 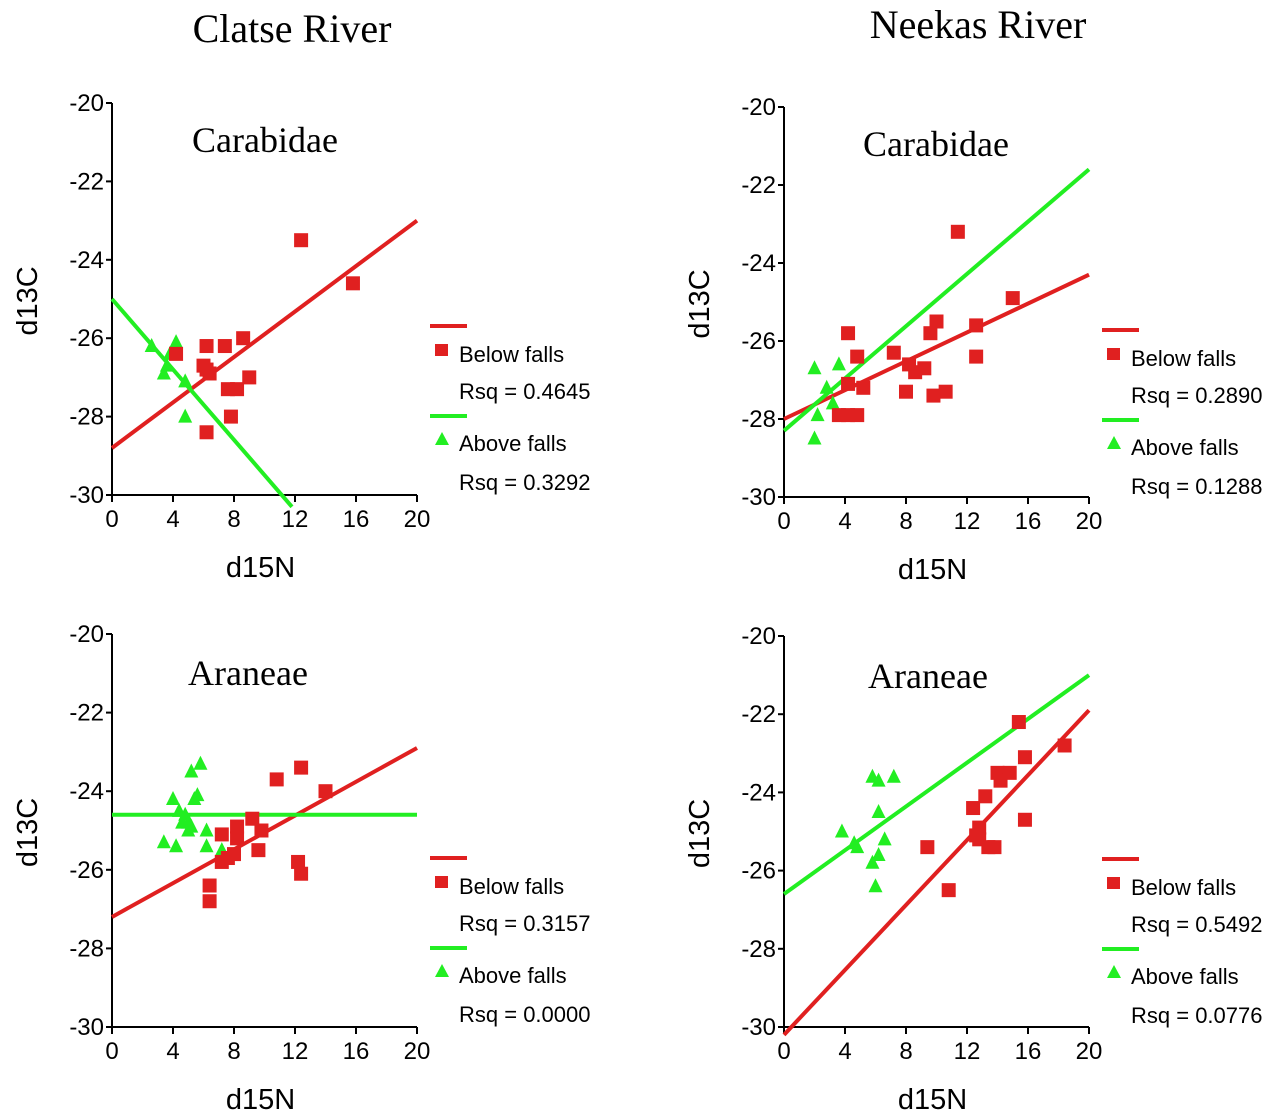 I want to click on x-tick-label: 8, so click(x=233, y=519).